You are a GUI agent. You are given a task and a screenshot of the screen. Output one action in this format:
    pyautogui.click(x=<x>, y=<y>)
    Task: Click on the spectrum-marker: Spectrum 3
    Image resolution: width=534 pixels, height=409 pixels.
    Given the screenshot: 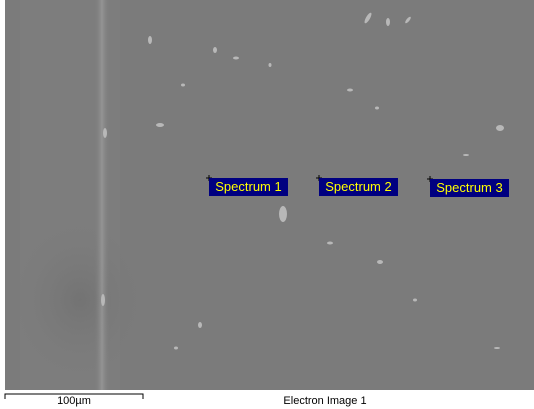 What is the action you would take?
    pyautogui.click(x=468, y=186)
    